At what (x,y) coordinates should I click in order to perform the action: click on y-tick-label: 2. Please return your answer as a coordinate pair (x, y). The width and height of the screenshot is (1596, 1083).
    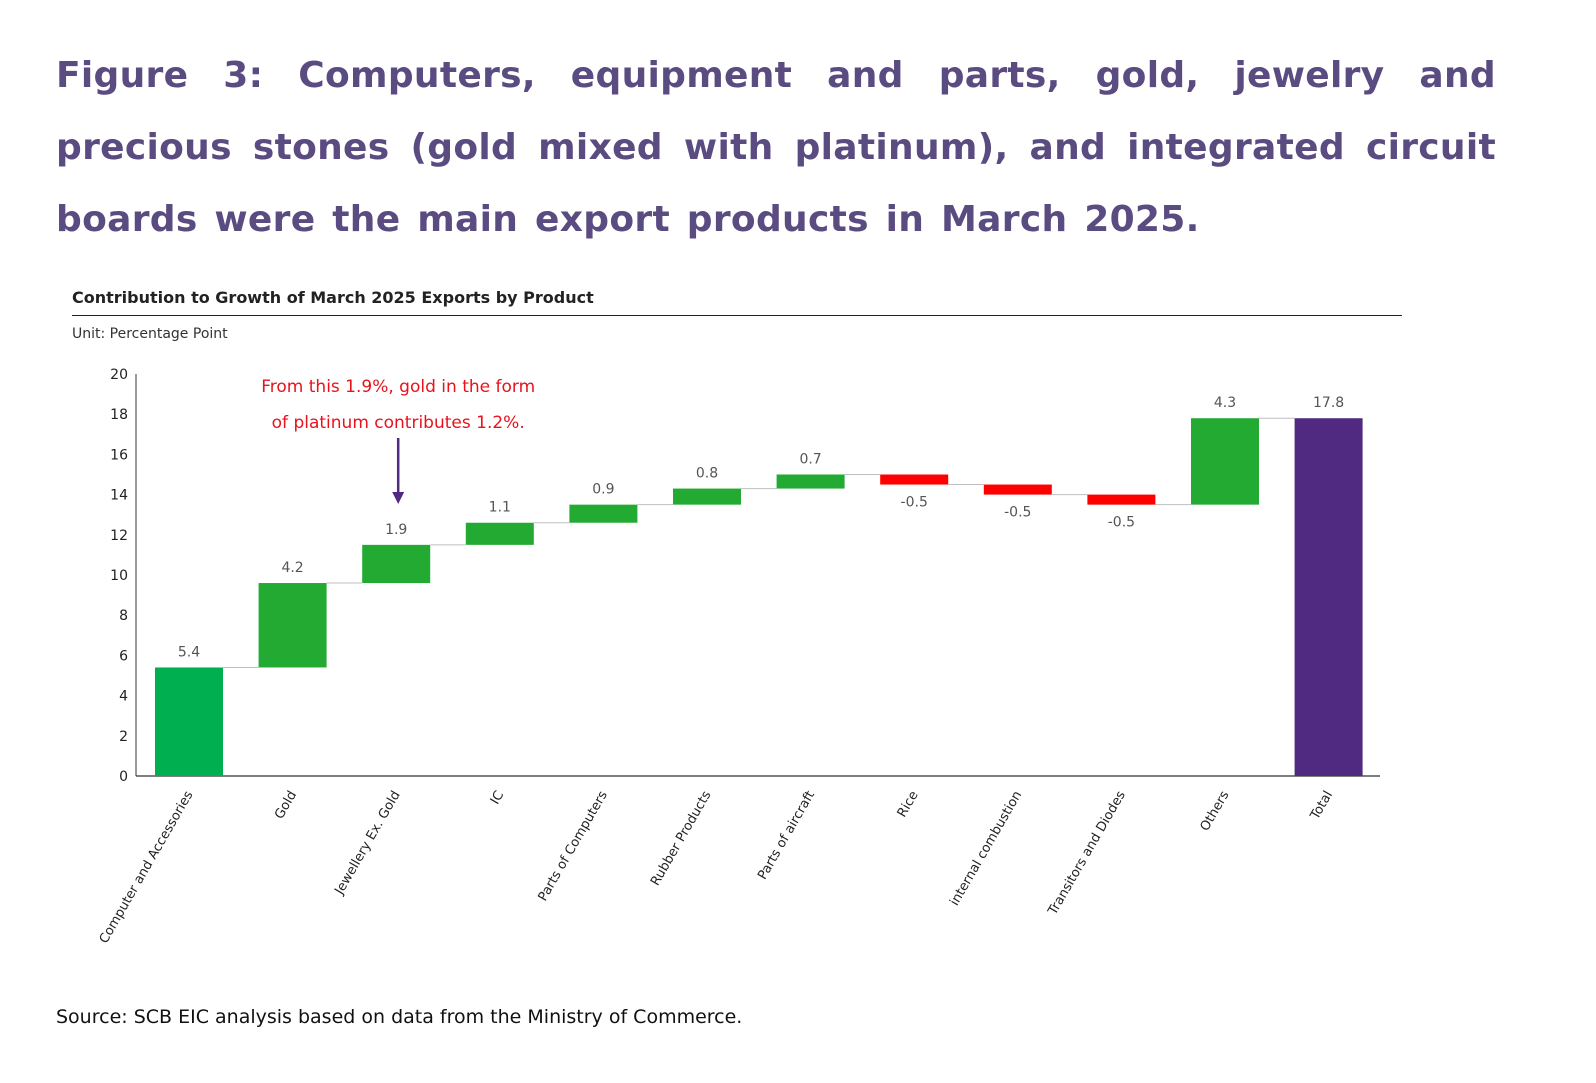
    Looking at the image, I should click on (123, 737).